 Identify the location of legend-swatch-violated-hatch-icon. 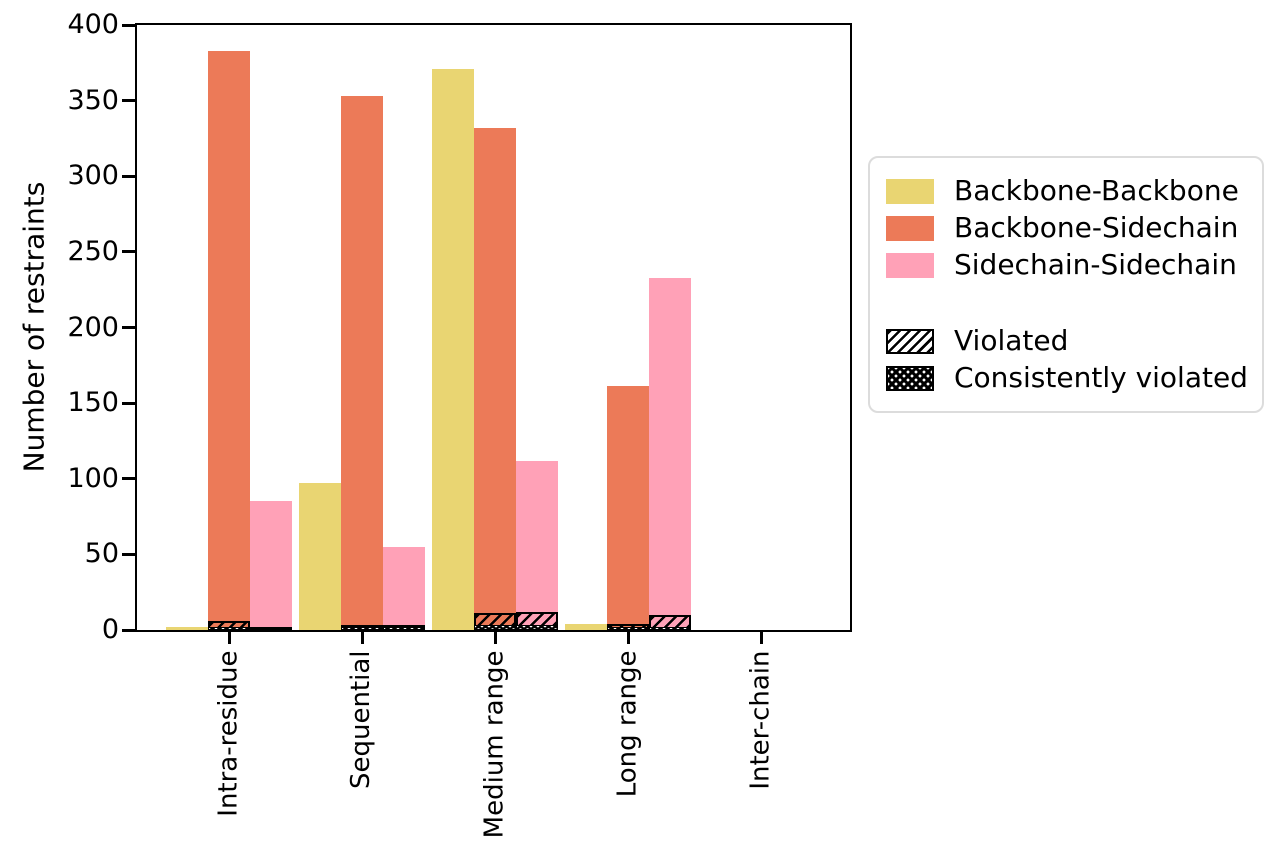
(910, 341).